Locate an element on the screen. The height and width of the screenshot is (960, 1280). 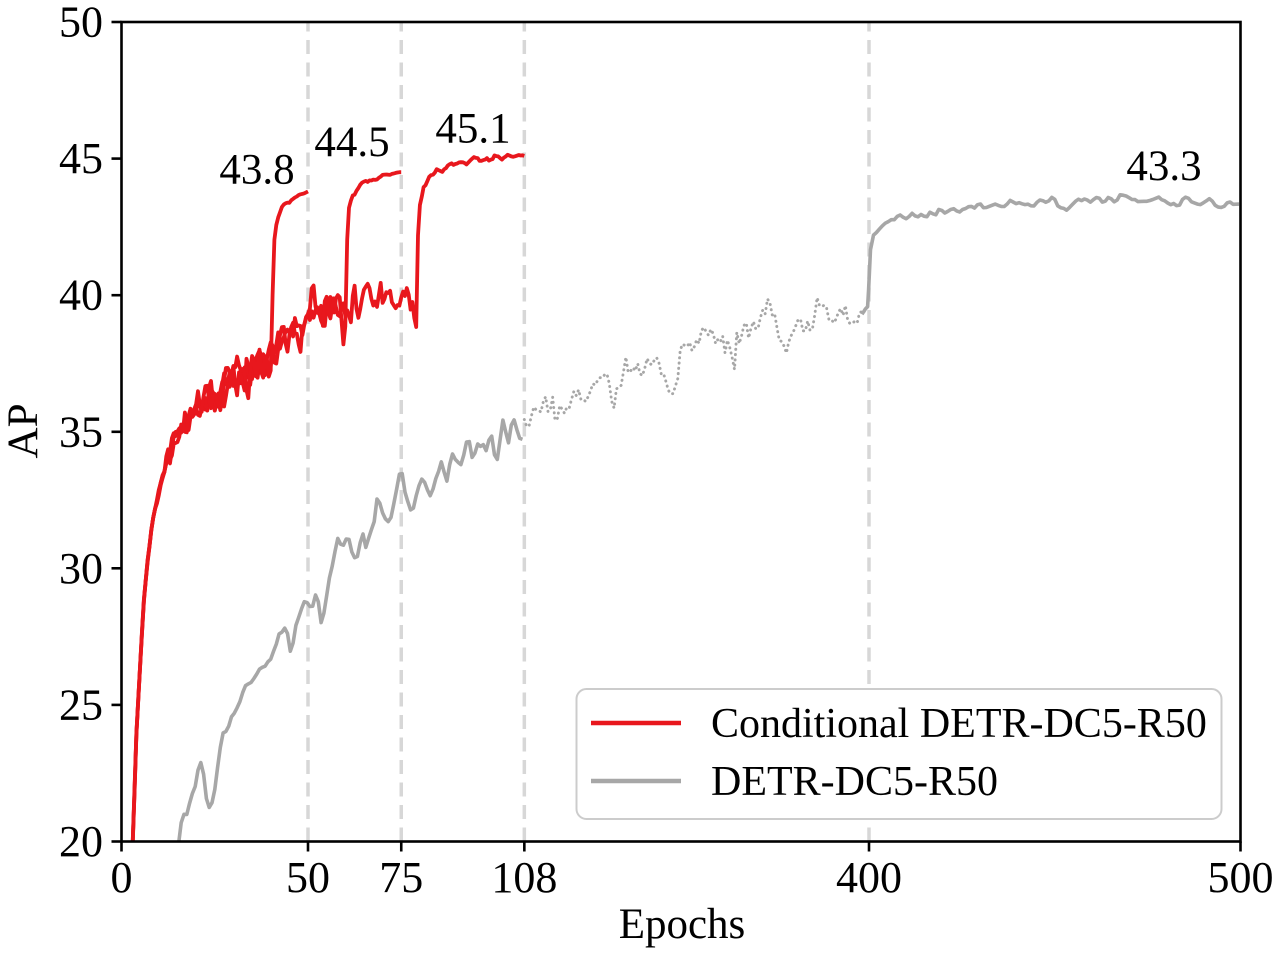
svg-text: 45 is located at coordinates (81, 158).